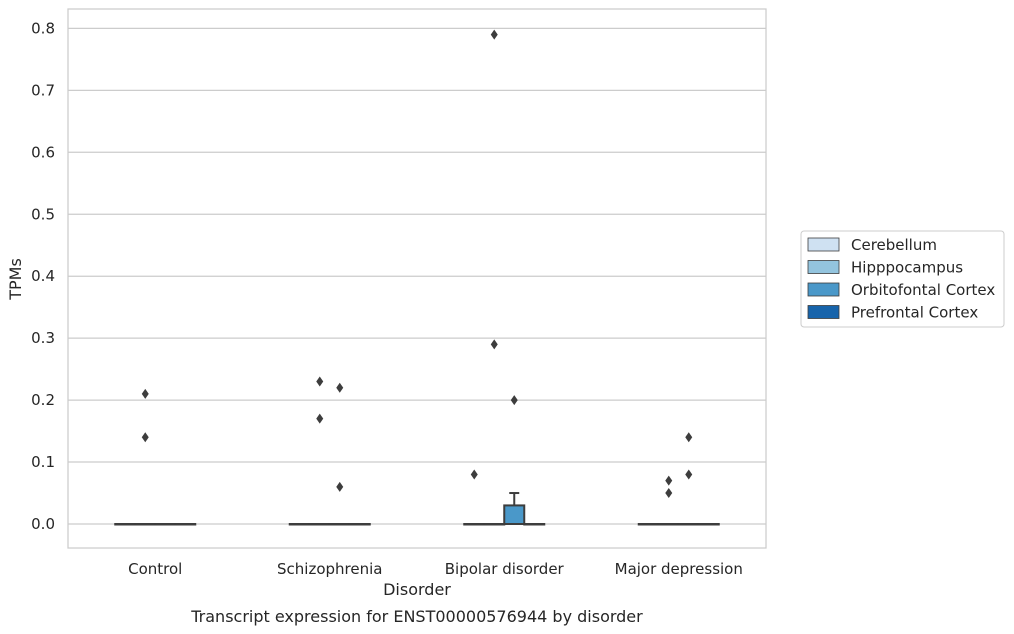 The height and width of the screenshot is (634, 1014). I want to click on y-tick-label: 0.1, so click(43, 462).